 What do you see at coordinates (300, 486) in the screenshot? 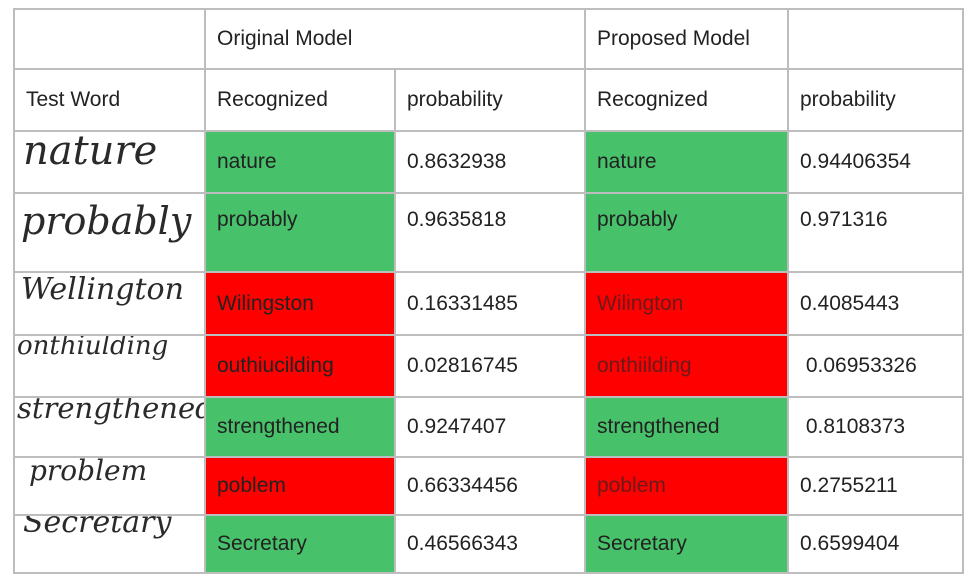
I see `orig-recognized-cell: poblem` at bounding box center [300, 486].